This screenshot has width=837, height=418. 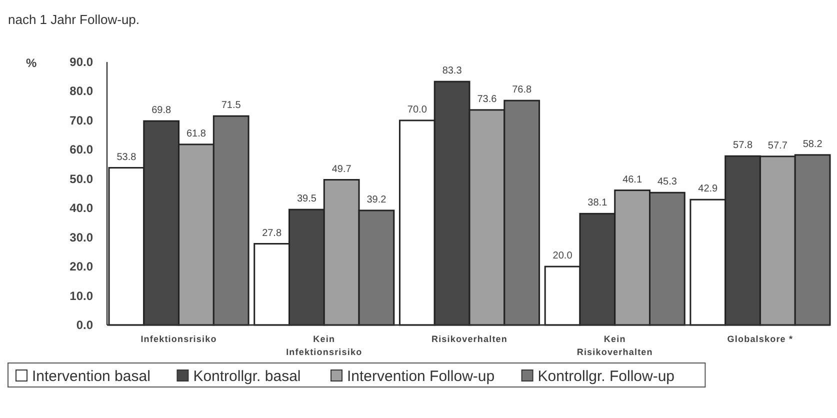 What do you see at coordinates (31, 63) in the screenshot?
I see `y-axis-title: %` at bounding box center [31, 63].